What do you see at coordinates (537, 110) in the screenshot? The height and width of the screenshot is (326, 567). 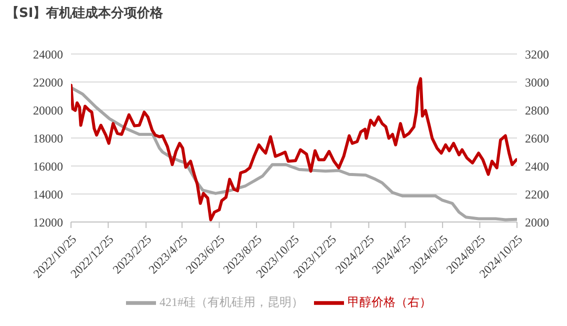 I see `y2-tick-label: 2800` at bounding box center [537, 110].